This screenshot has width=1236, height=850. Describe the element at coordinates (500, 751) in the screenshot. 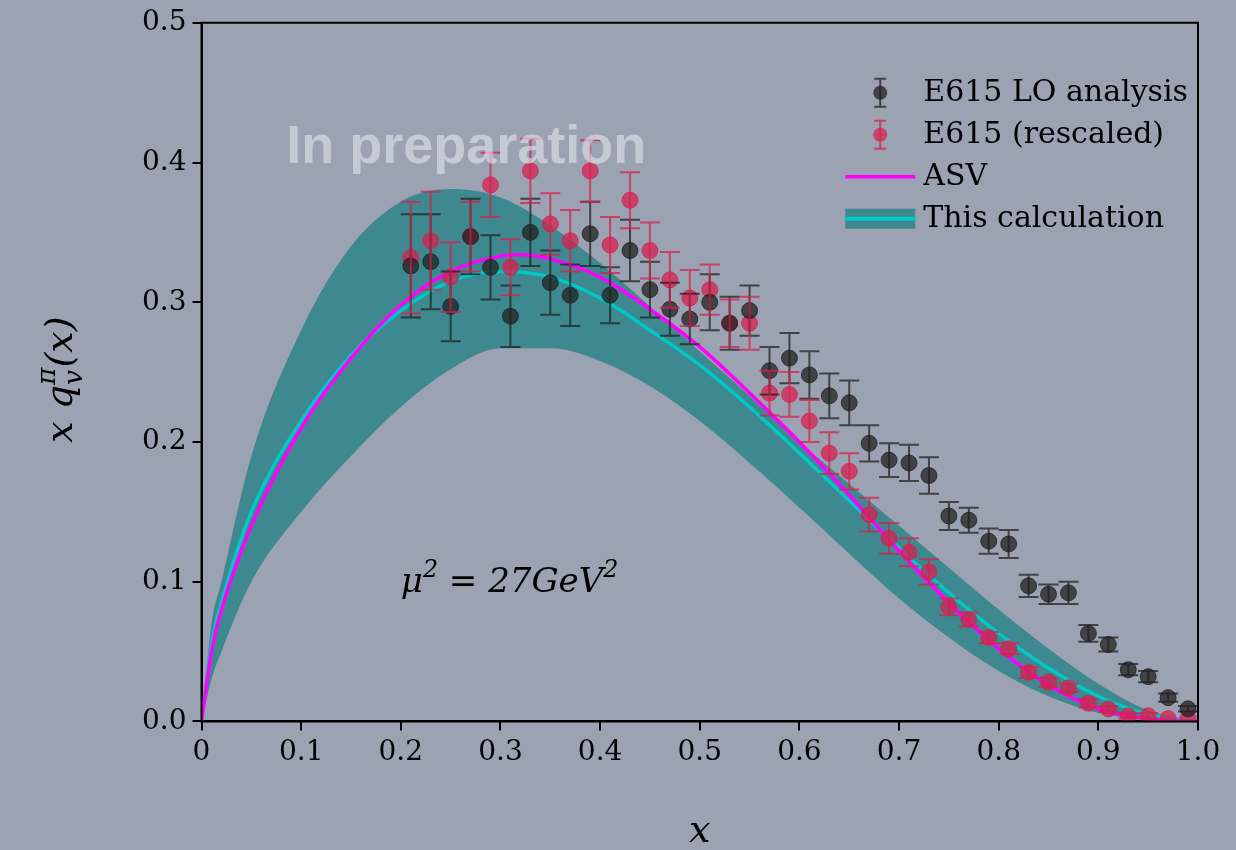

I see `x-tick-label: 0.3` at that location.